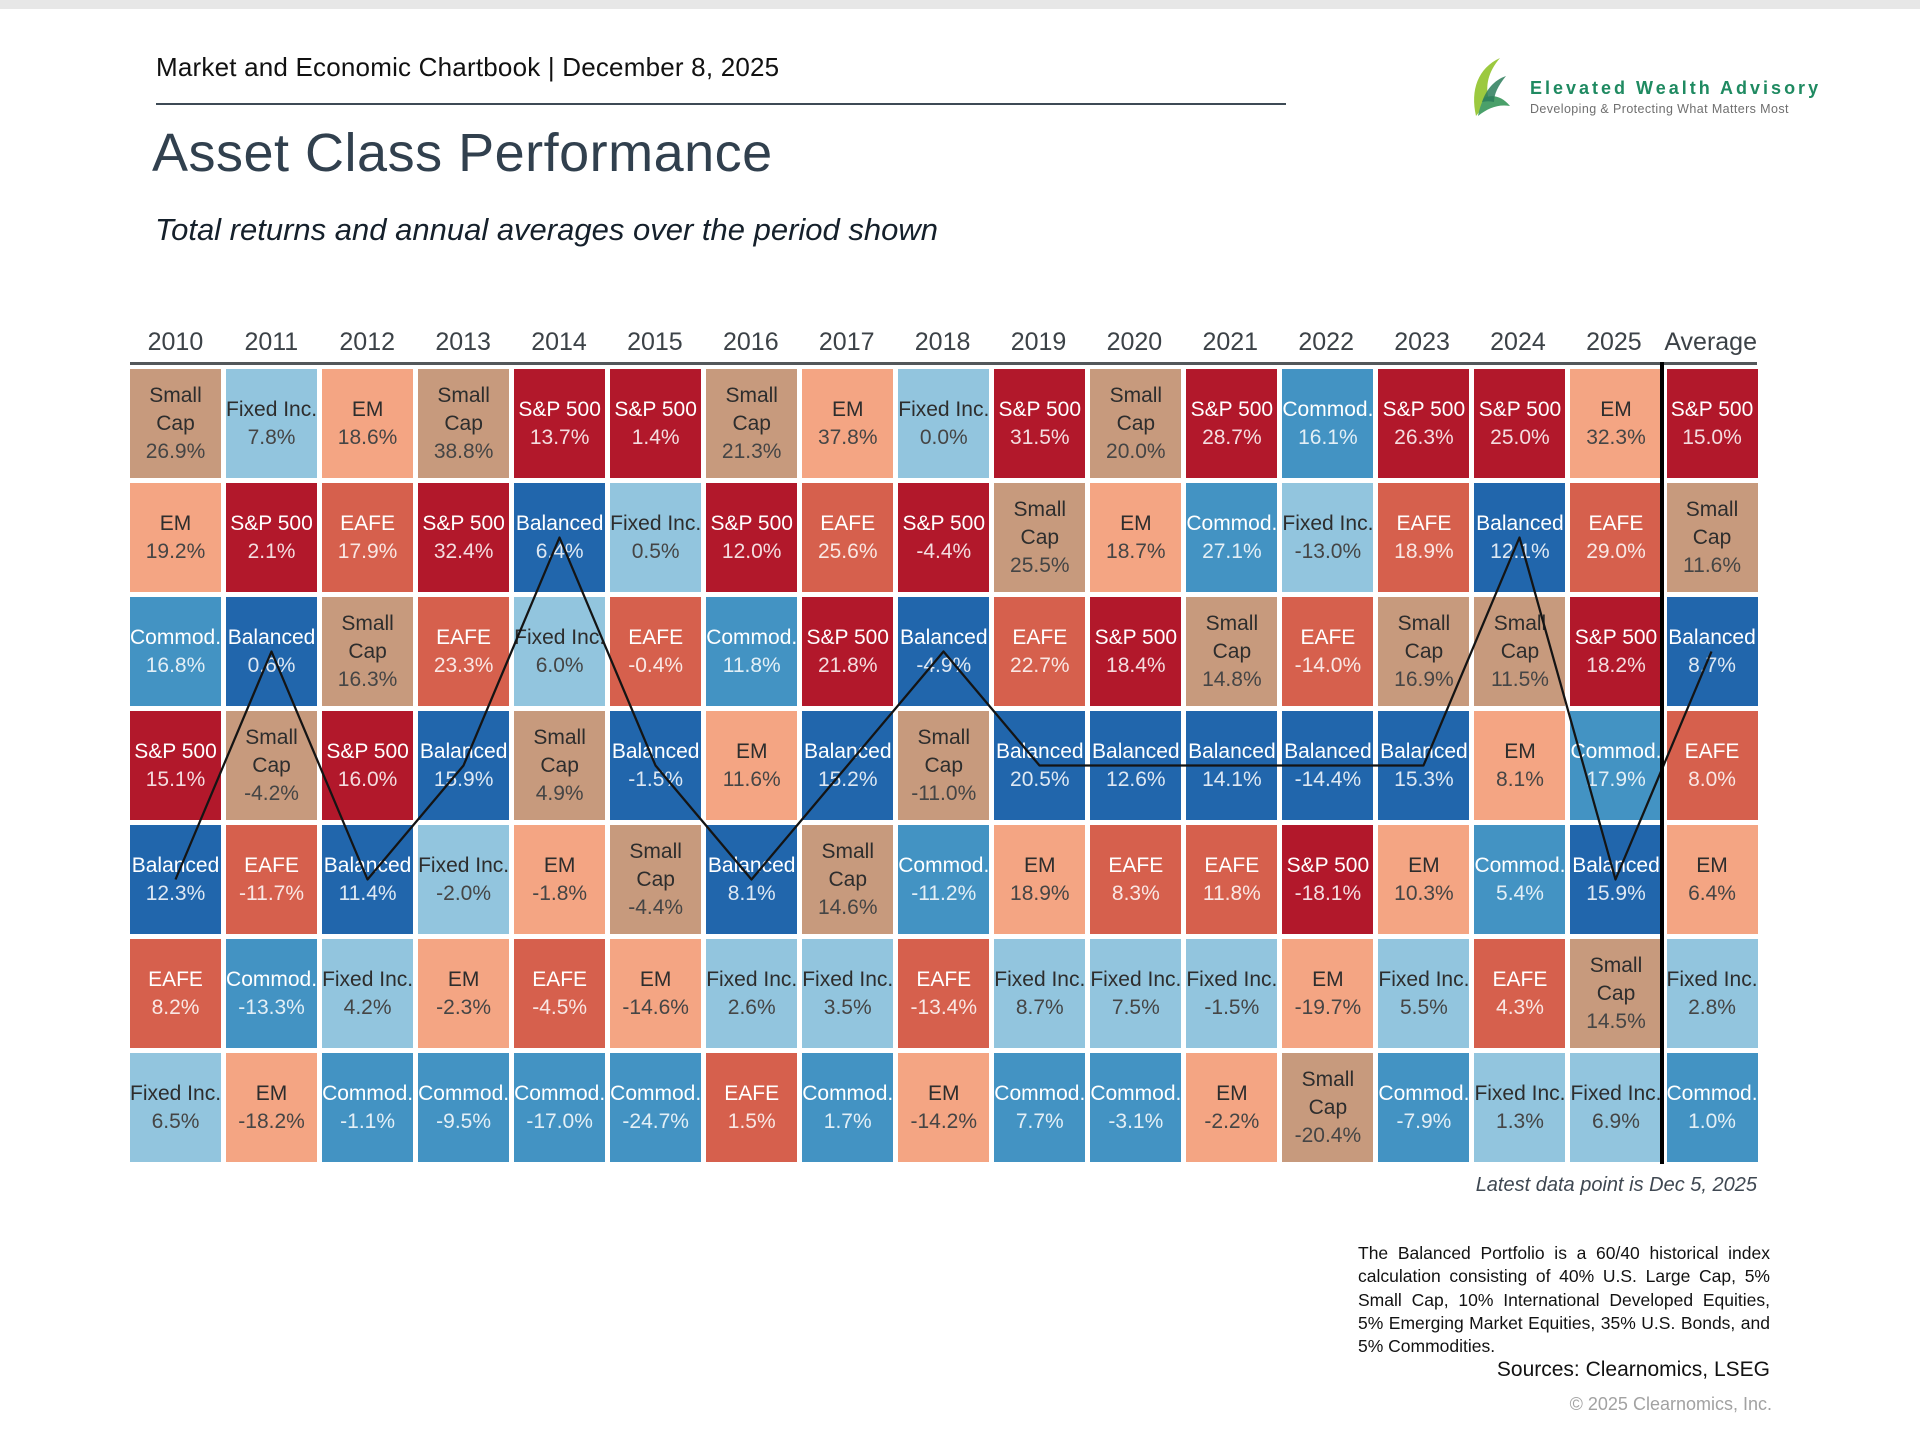  I want to click on column-header-year: 2016, so click(751, 342).